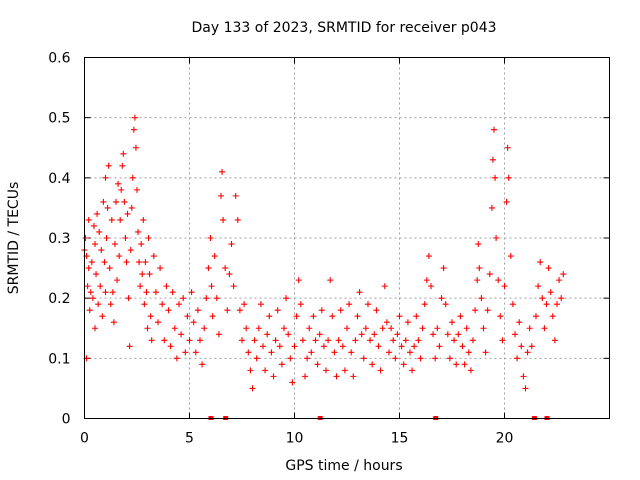 The image size is (640, 480). Describe the element at coordinates (59, 239) in the screenshot. I see `y-tick-label: 0.3` at that location.